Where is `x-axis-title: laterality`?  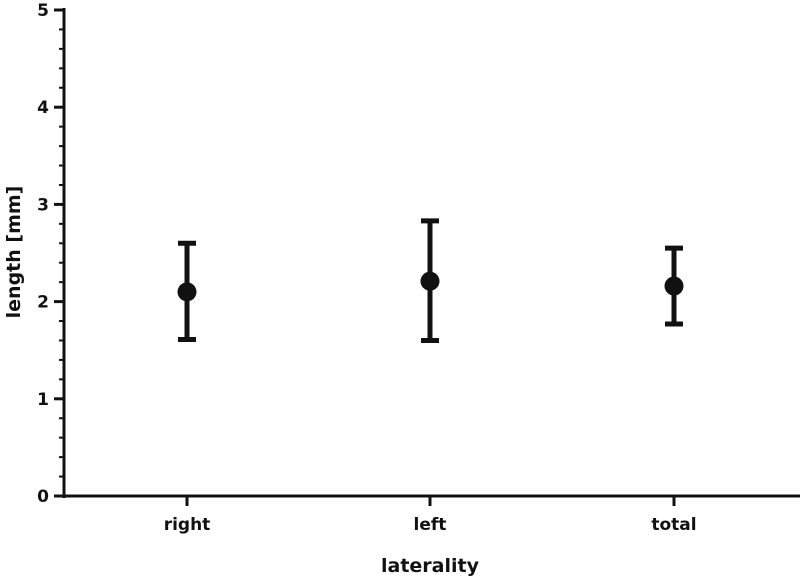
x-axis-title: laterality is located at coordinates (430, 566).